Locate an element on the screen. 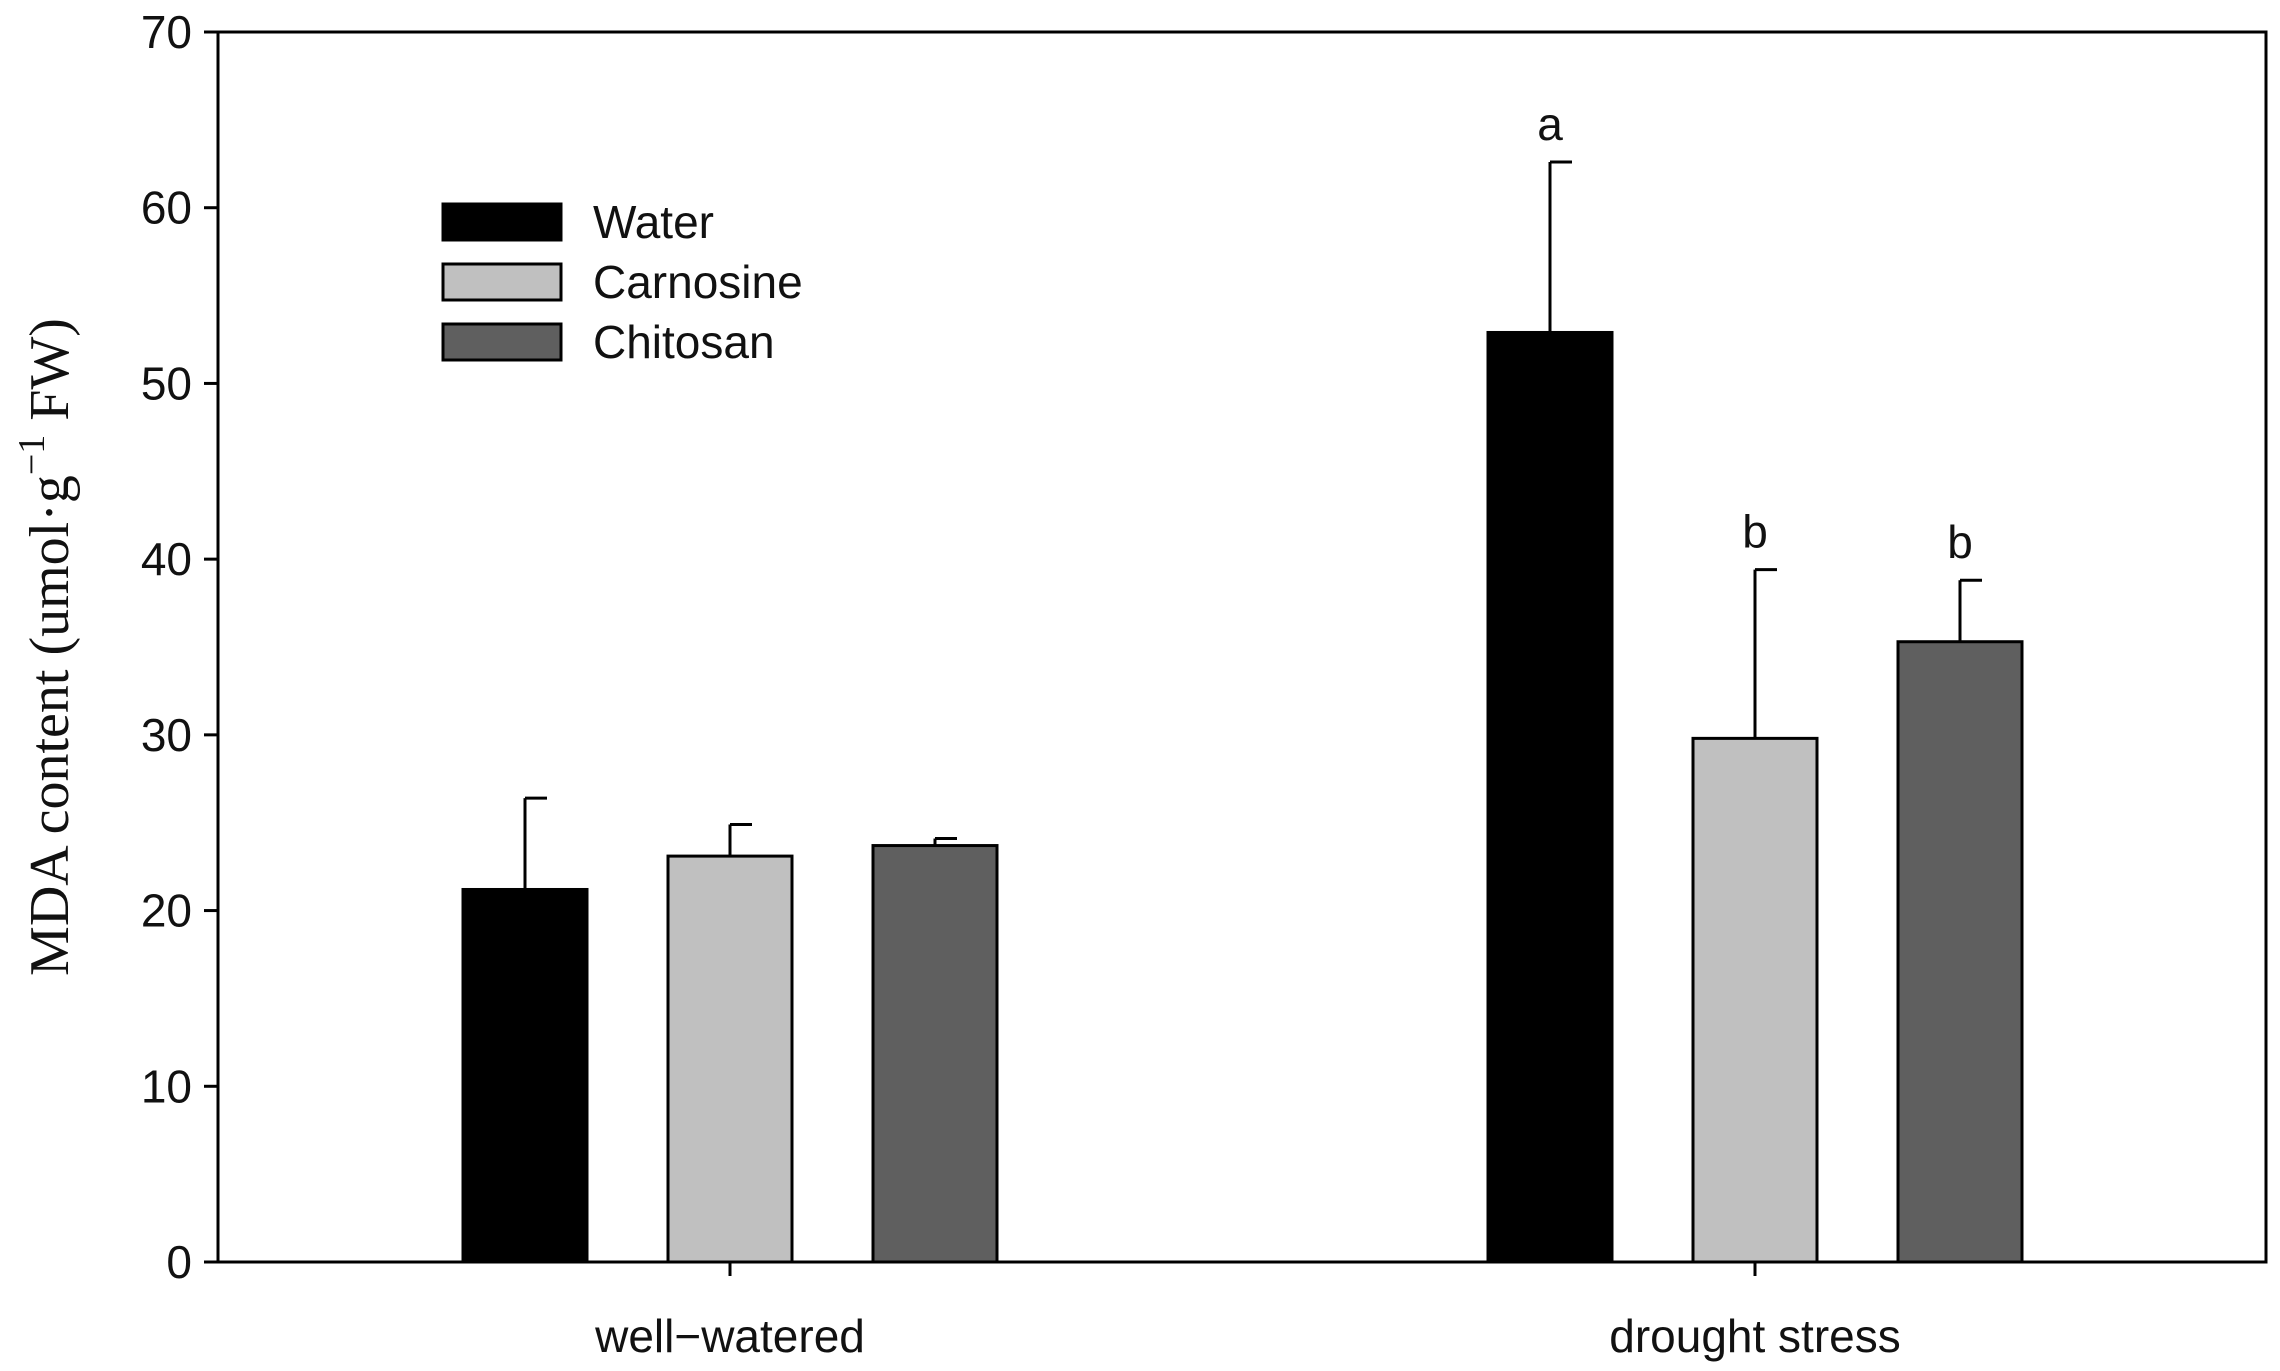  x-tick-label: well−watered is located at coordinates (729, 1336).